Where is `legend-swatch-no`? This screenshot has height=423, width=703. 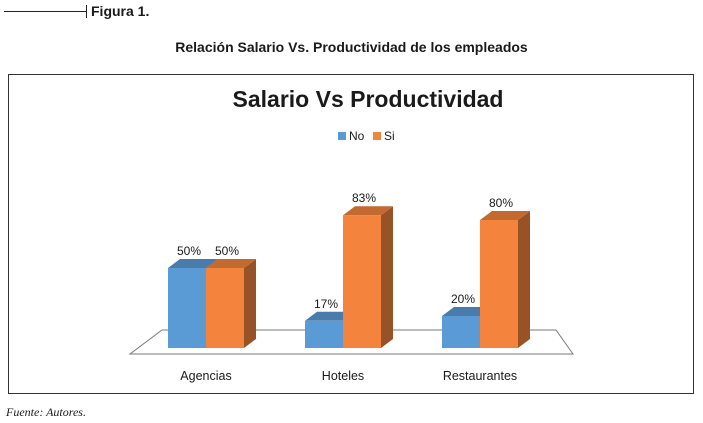
legend-swatch-no is located at coordinates (342, 136).